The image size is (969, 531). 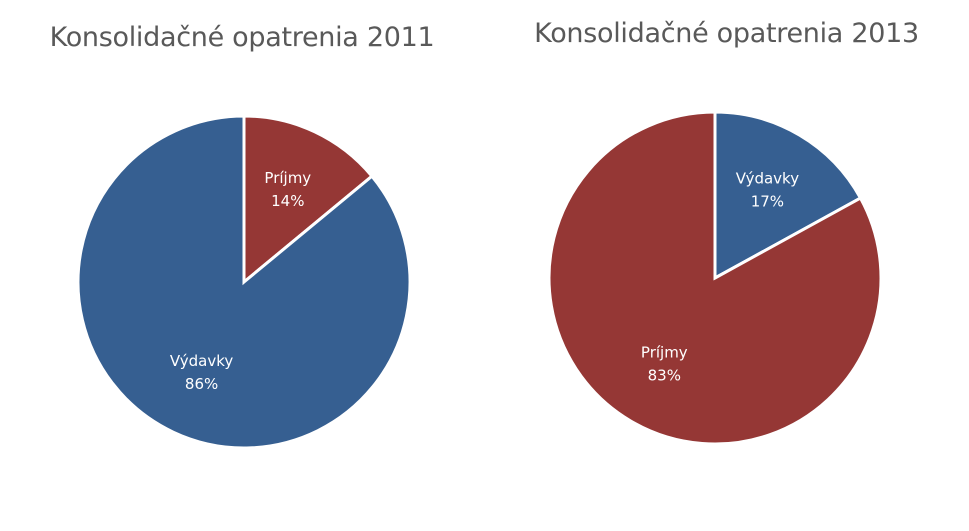 What do you see at coordinates (726, 33) in the screenshot?
I see `chart-title: Konsolidačné opatrenia 2013` at bounding box center [726, 33].